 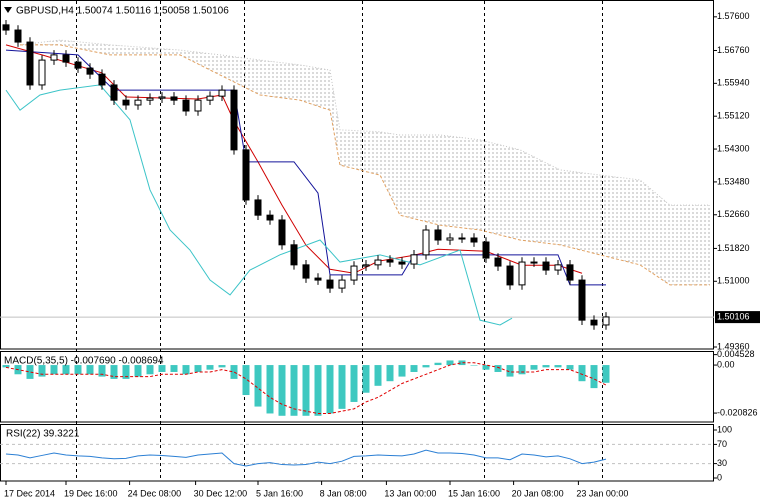 I want to click on macd-label: MACD(5,35,5) -0.007690 -0.008694, so click(x=84, y=361).